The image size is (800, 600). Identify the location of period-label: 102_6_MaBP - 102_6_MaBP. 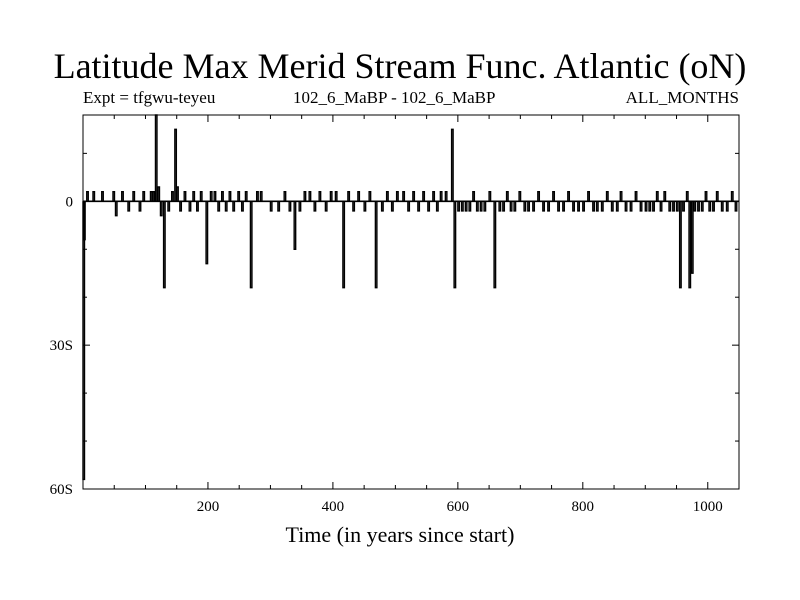
(394, 97).